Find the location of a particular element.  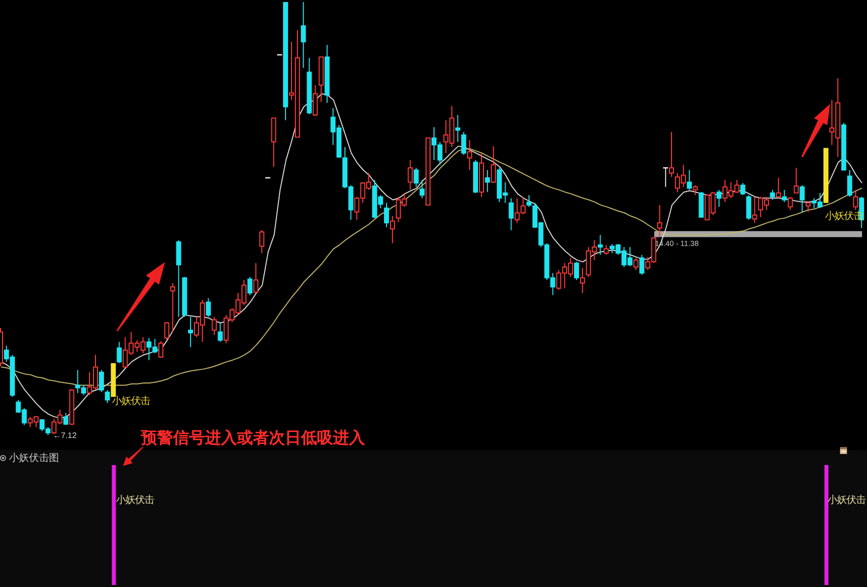

annotation: 预警信号进入或者次日低吸进入 is located at coordinates (253, 437).